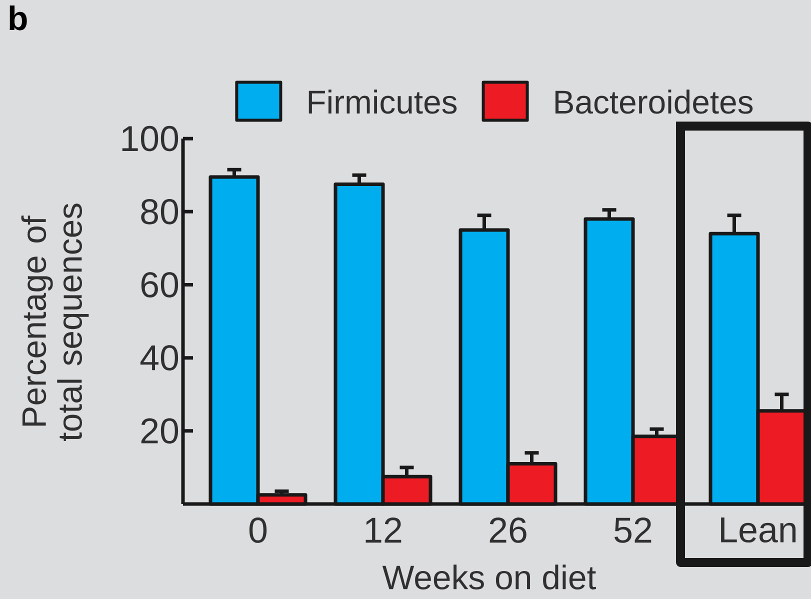 The height and width of the screenshot is (599, 811). What do you see at coordinates (489, 577) in the screenshot?
I see `x-axis-title: Weeks on diet` at bounding box center [489, 577].